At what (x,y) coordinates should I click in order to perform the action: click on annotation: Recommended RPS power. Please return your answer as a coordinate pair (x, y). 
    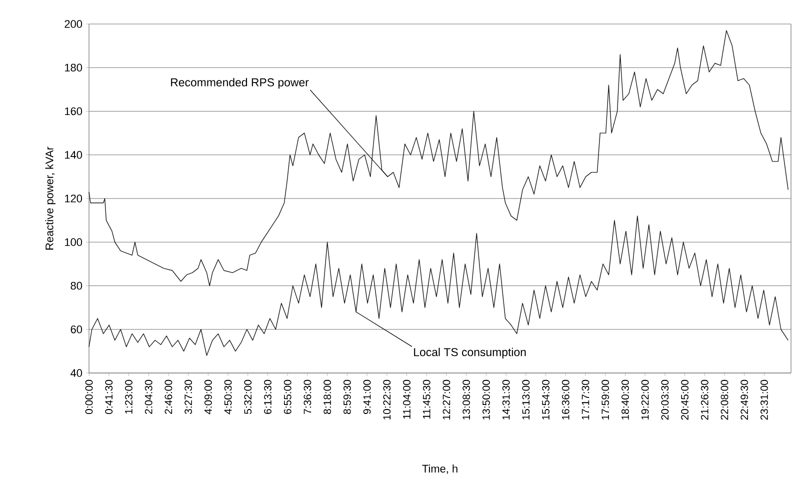
    Looking at the image, I should click on (240, 83).